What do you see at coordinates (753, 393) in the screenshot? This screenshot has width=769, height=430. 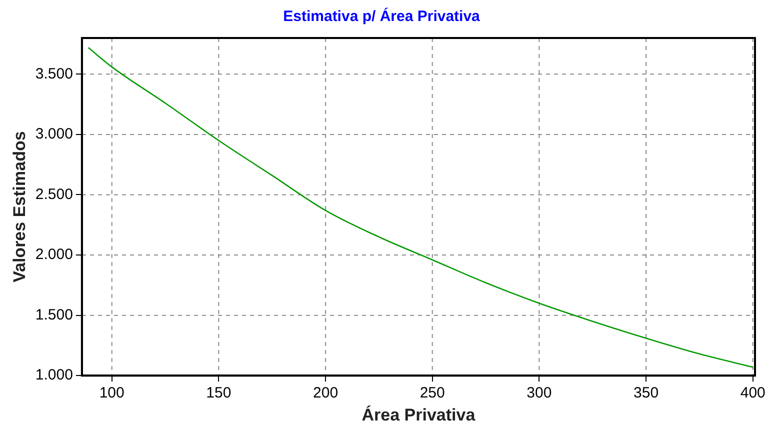 I see `x-tick-label: 400` at bounding box center [753, 393].